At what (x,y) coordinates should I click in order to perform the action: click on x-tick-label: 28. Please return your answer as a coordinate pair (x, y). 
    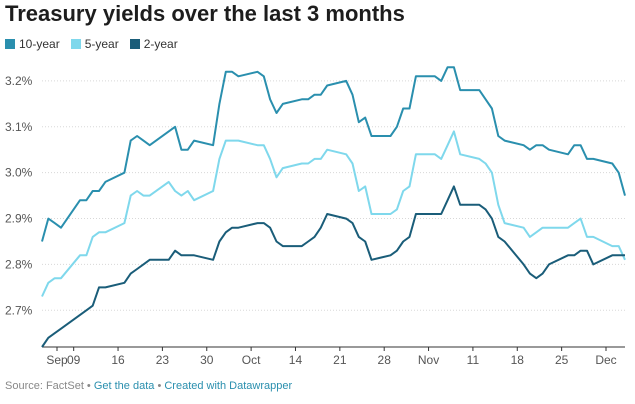
    Looking at the image, I should click on (385, 360).